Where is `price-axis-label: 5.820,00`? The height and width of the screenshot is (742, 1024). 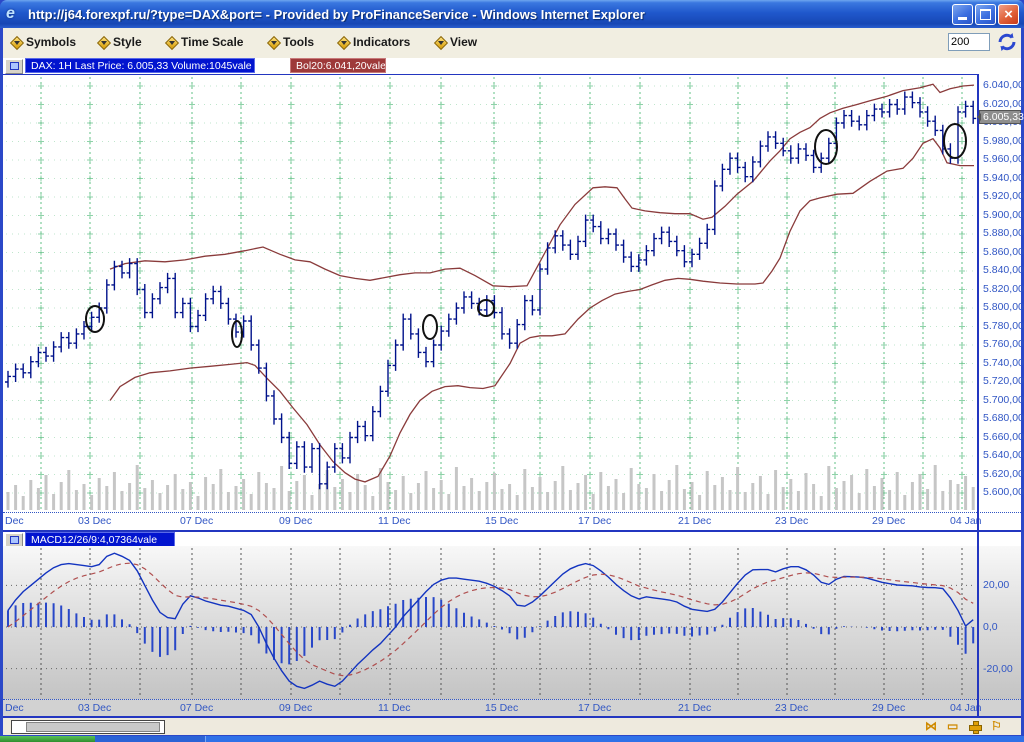
price-axis-label: 5.820,00 is located at coordinates (1003, 288).